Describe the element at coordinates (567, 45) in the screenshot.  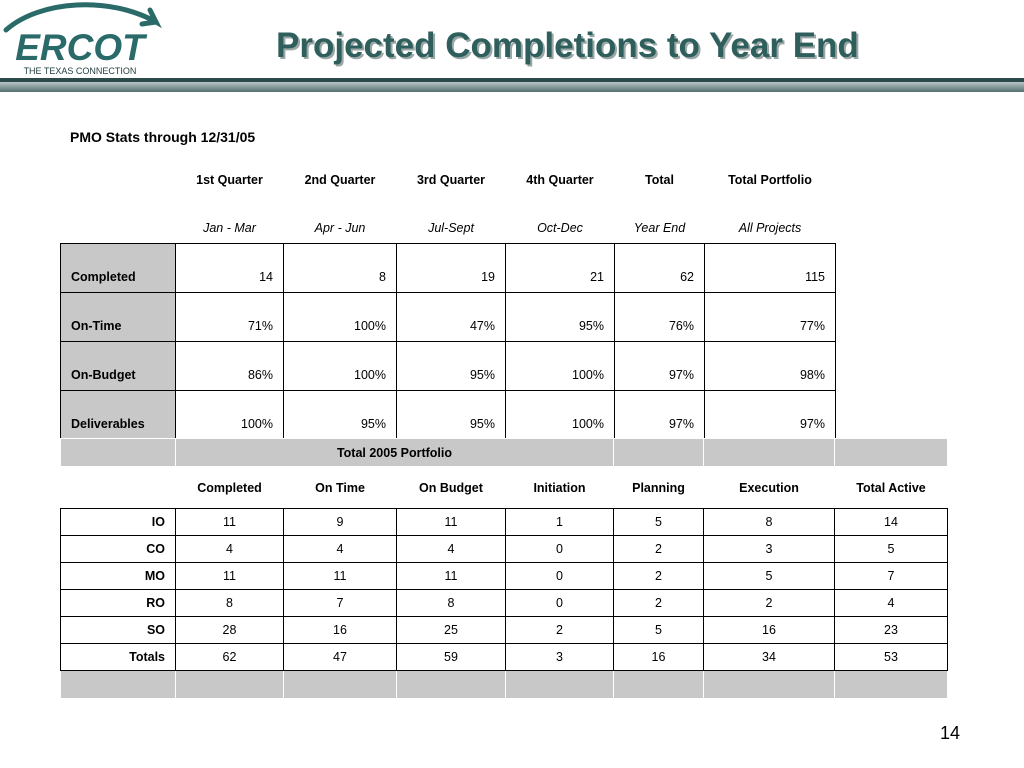
I see `page-title: Projected Completions to Year End` at that location.